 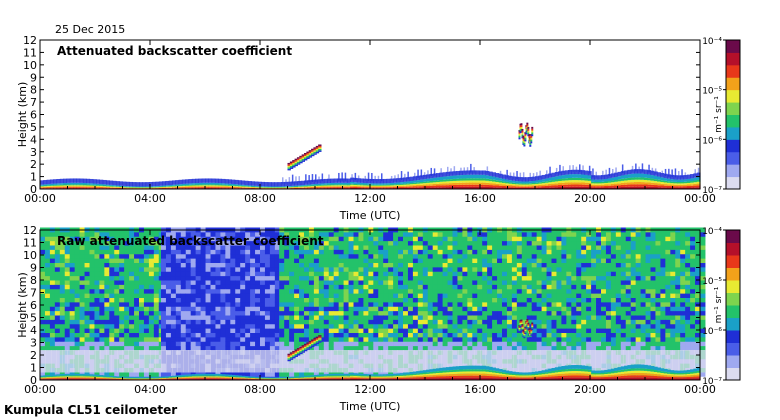 What do you see at coordinates (733, 121) in the screenshot?
I see `colorbar-swatch` at bounding box center [733, 121].